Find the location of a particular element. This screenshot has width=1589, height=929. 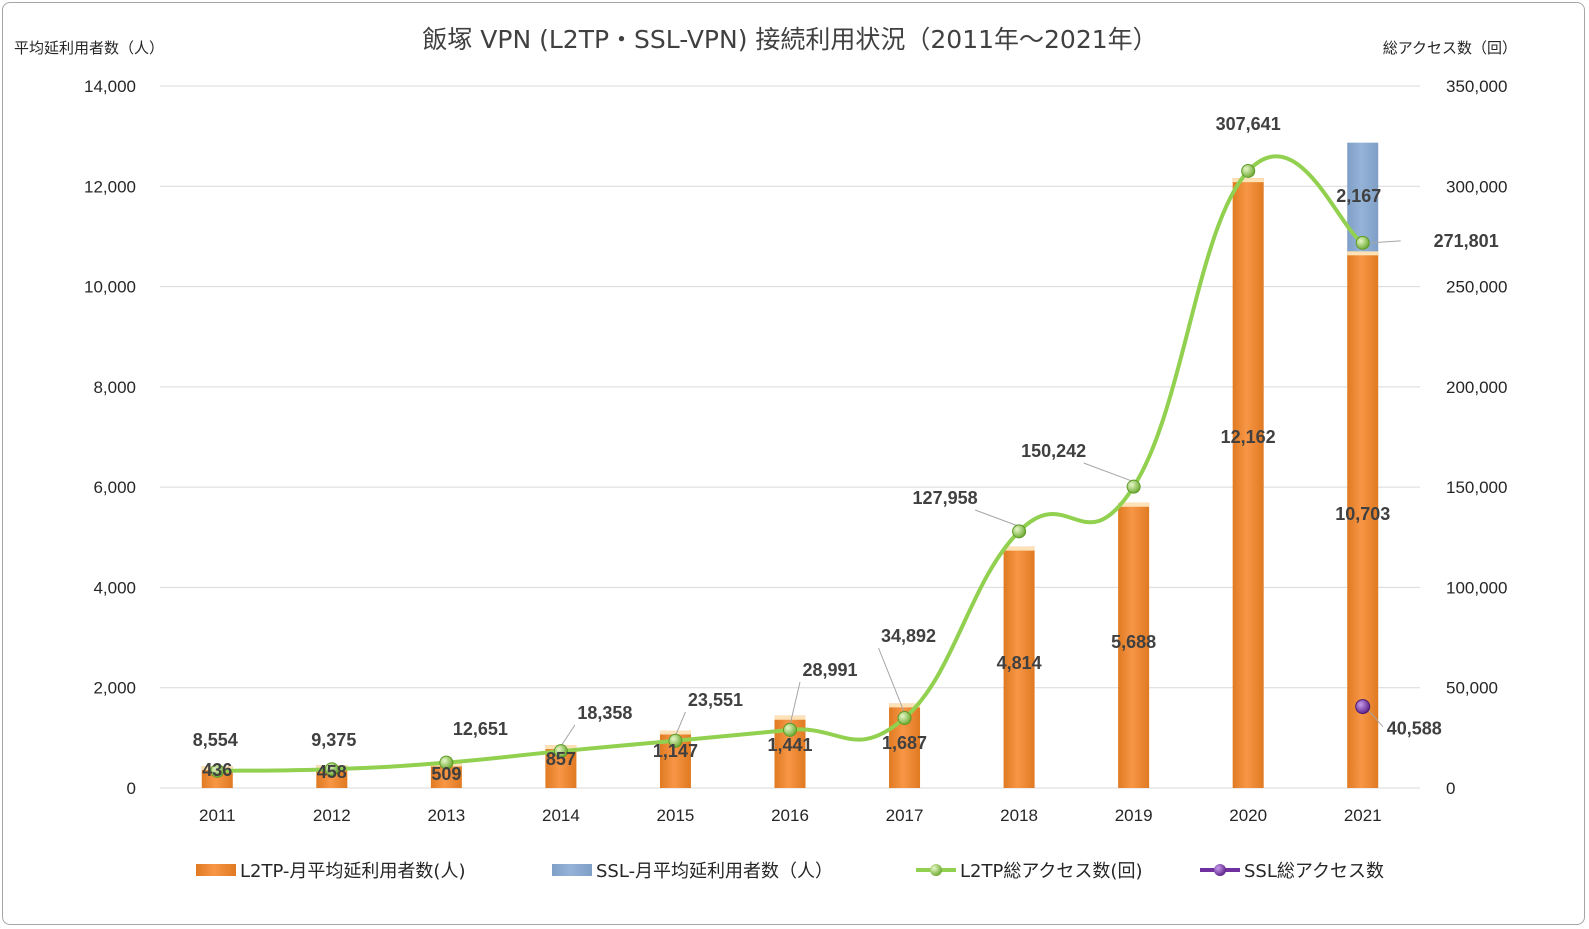

x-tick-label: 2020 is located at coordinates (1248, 815).